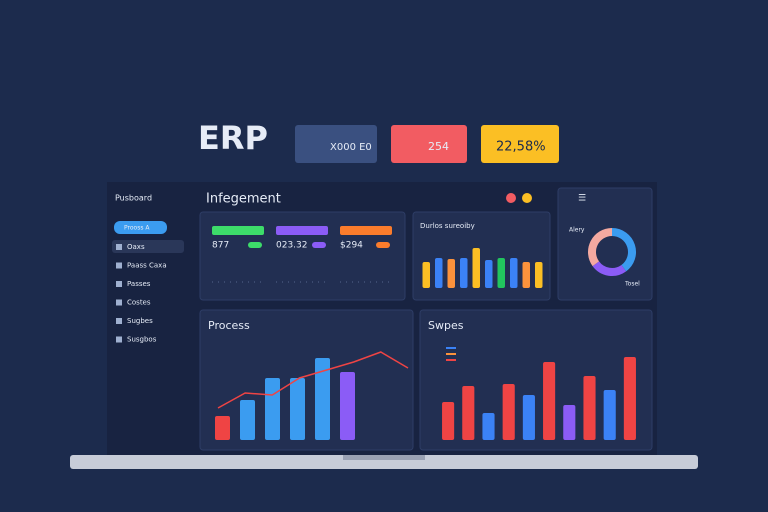  I want to click on dashboard-title: Infegement, so click(243, 199).